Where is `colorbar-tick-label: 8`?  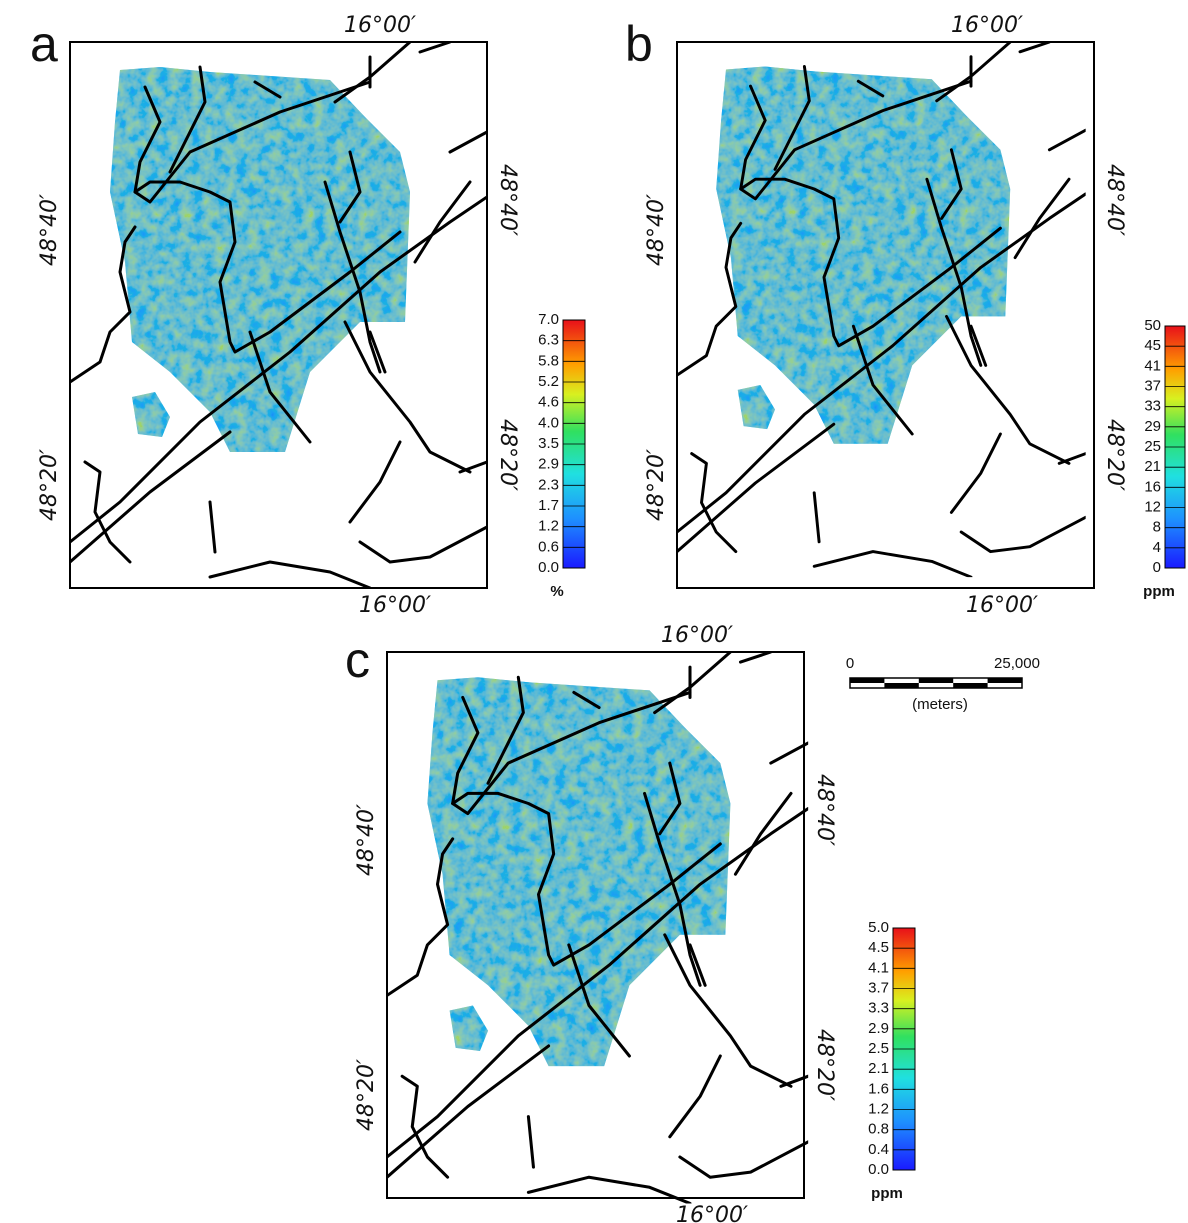
colorbar-tick-label: 8 is located at coordinates (1157, 527).